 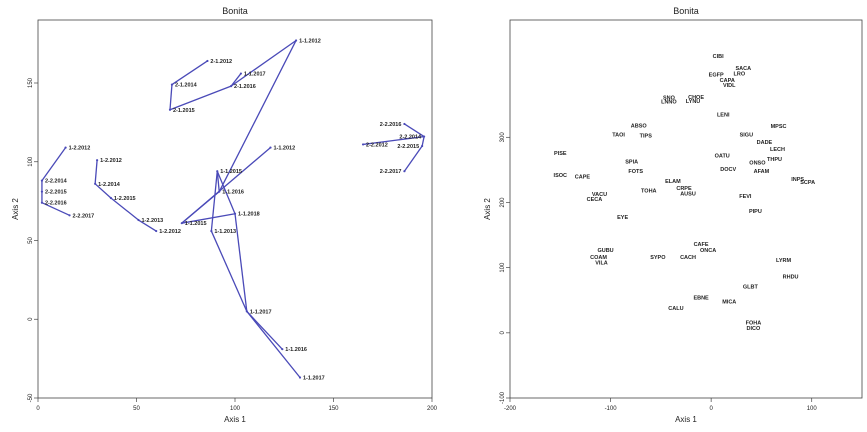 What do you see at coordinates (284, 149) in the screenshot?
I see `point-label: 1-1.2012` at bounding box center [284, 149].